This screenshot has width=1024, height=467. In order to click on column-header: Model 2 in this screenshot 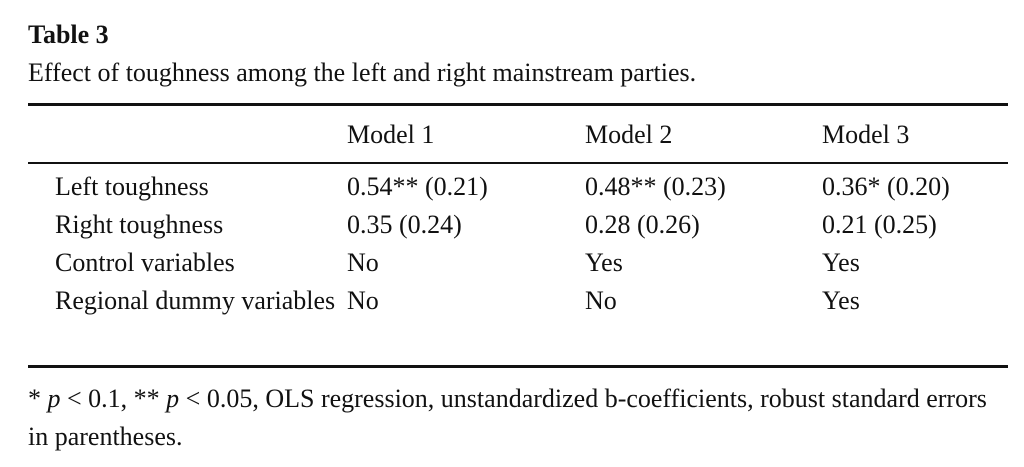, I will do `click(629, 134)`.